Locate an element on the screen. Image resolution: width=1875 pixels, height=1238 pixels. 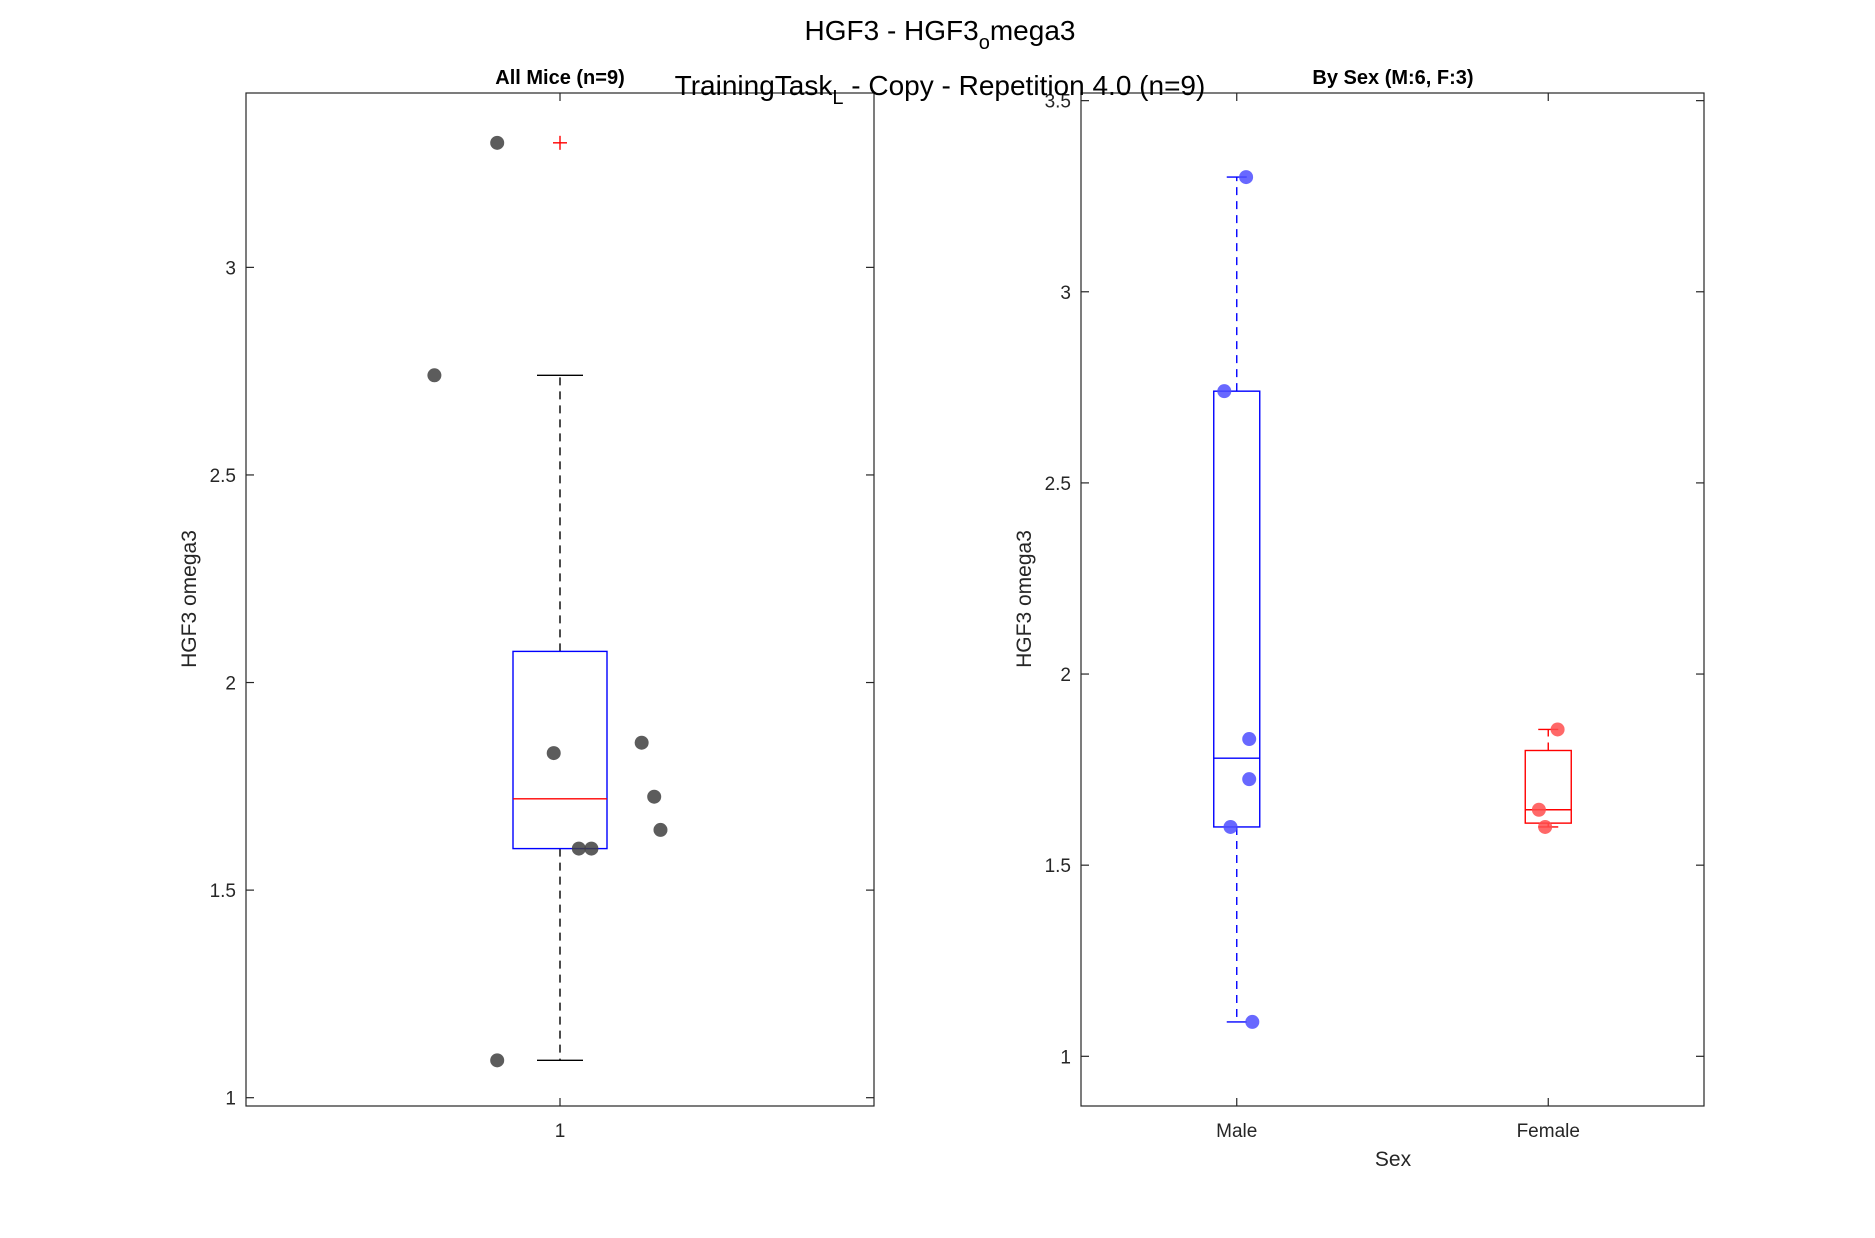
x-tick-label: Male is located at coordinates (1236, 1131).